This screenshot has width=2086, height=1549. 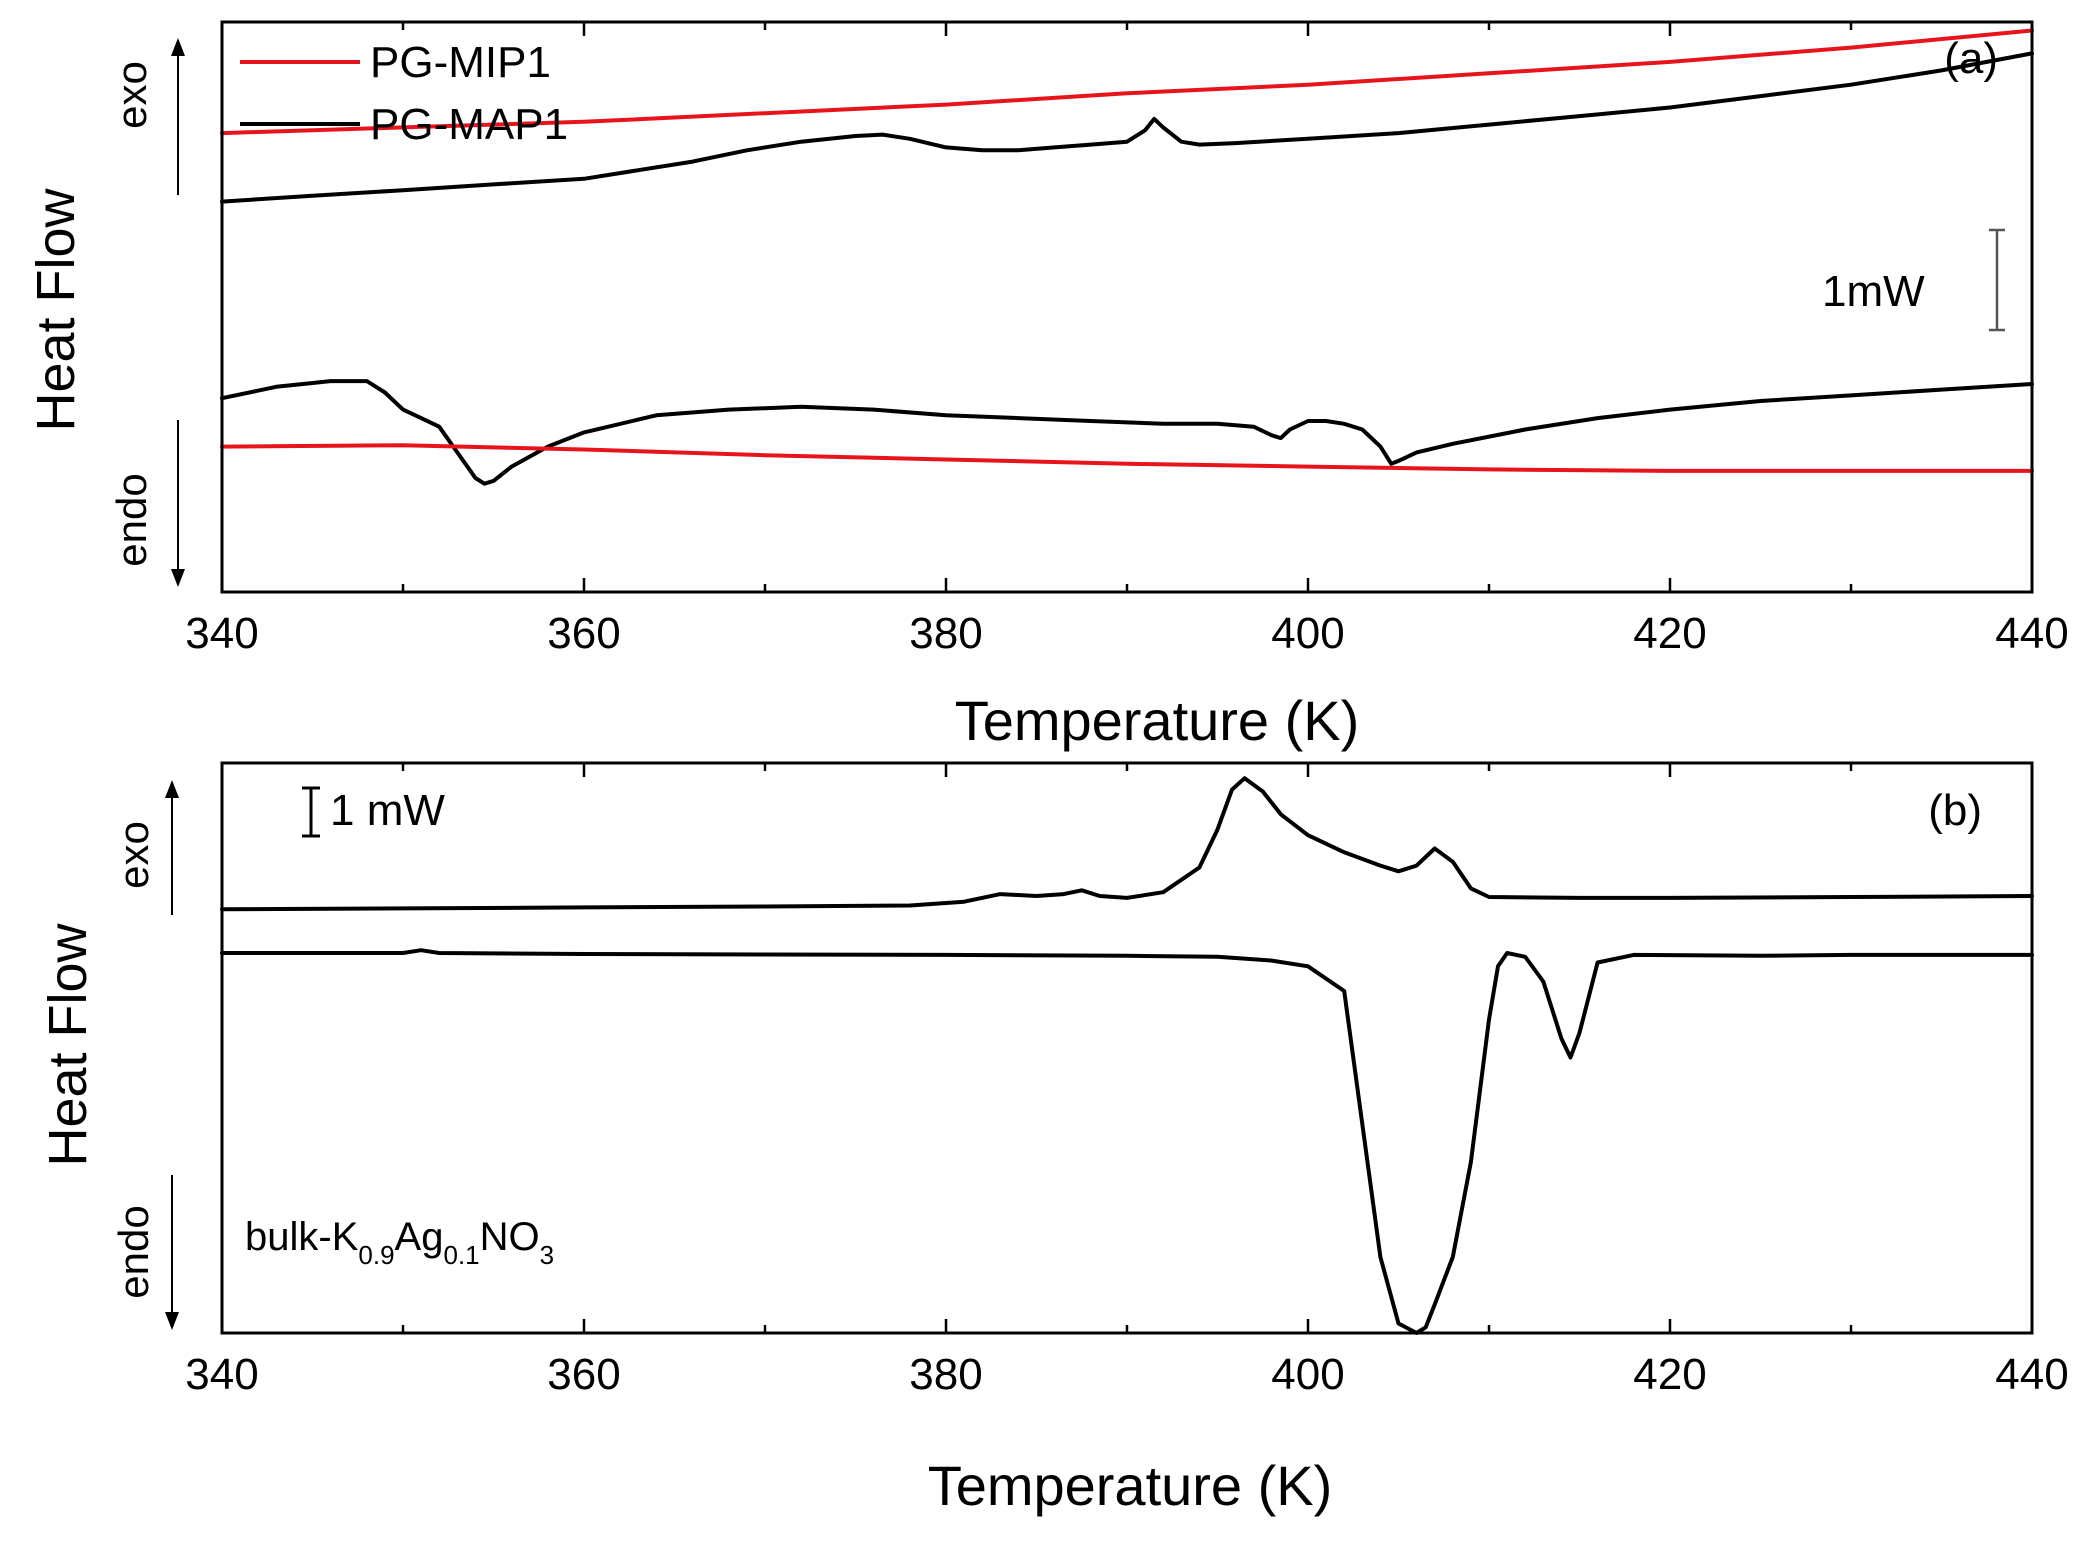 What do you see at coordinates (1130, 1485) in the screenshot?
I see `panel-b-x-axis-title: Temperature (K)` at bounding box center [1130, 1485].